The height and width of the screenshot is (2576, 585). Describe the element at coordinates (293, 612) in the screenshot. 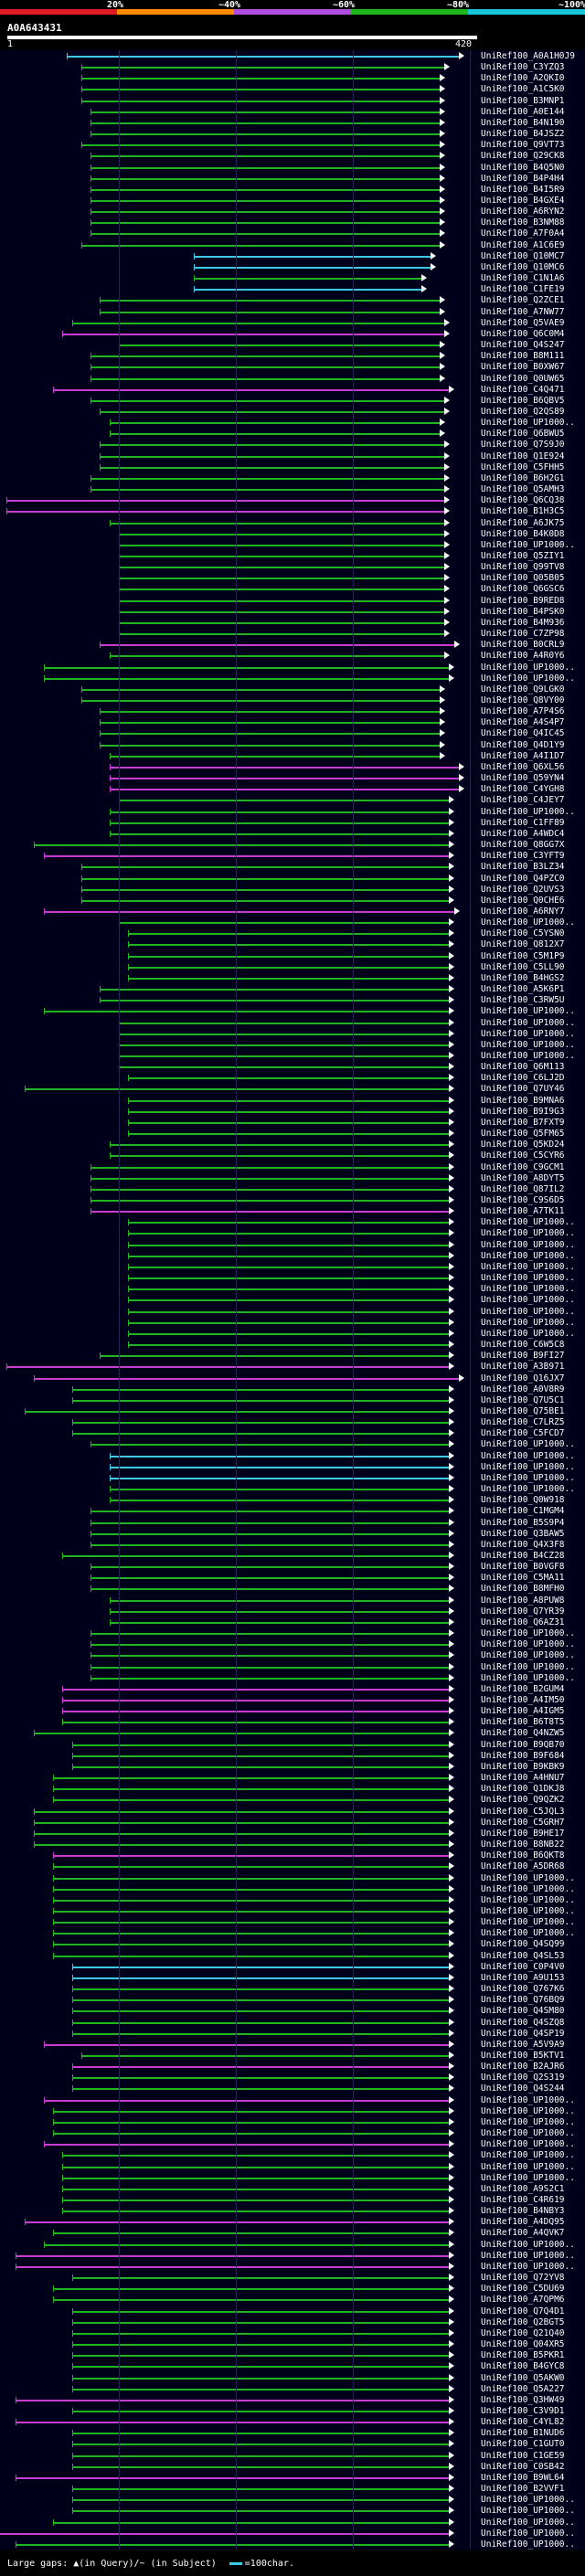

I see `hit-row: UniRef100_B4PSK0` at that location.